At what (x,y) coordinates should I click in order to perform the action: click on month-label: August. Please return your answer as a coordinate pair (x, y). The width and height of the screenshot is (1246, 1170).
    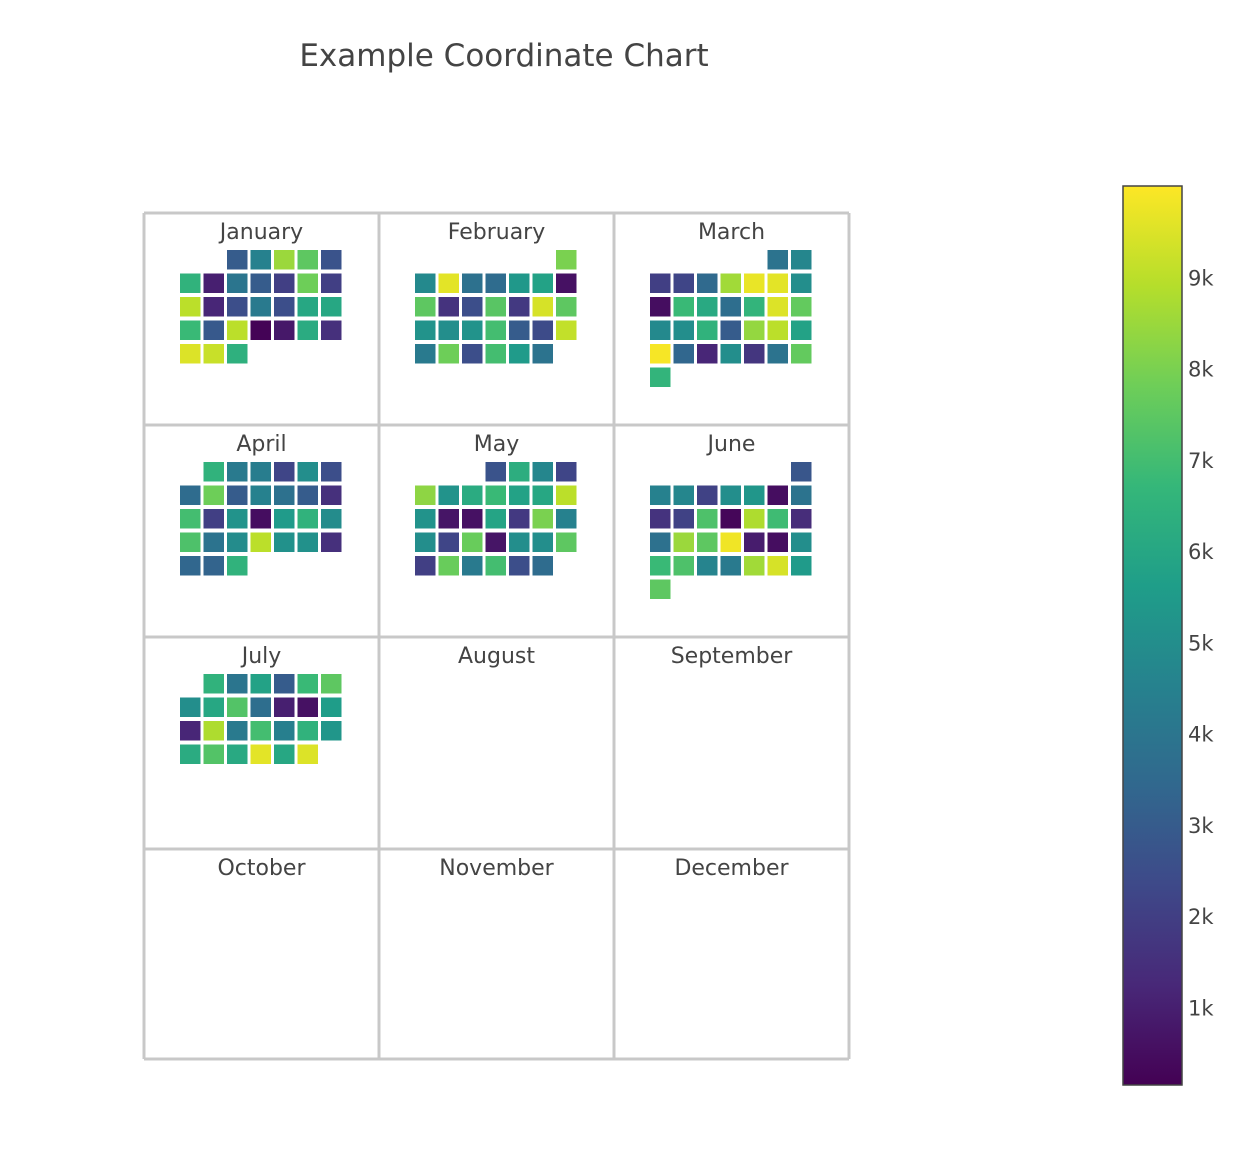
    Looking at the image, I should click on (496, 656).